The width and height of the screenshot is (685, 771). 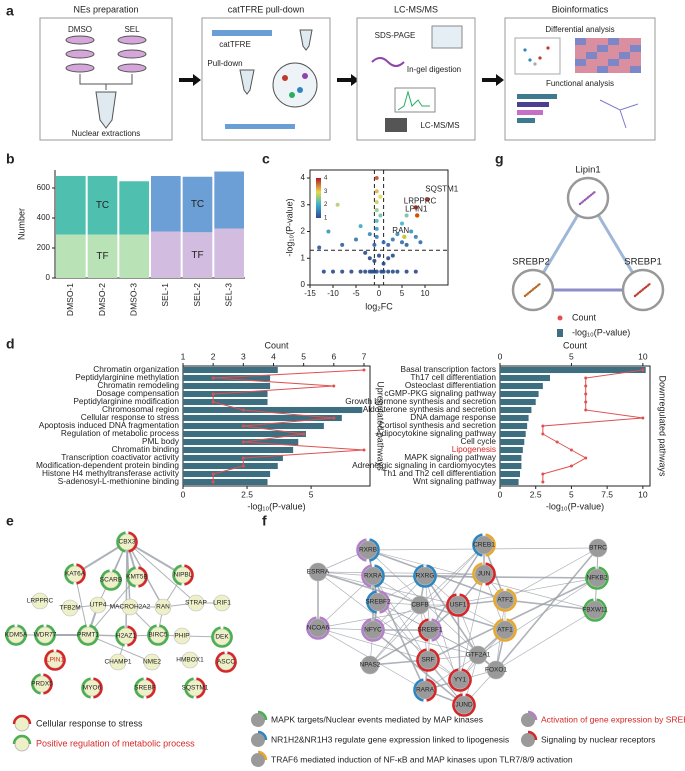 I want to click on category-label: Cell cycle, so click(x=478, y=441).